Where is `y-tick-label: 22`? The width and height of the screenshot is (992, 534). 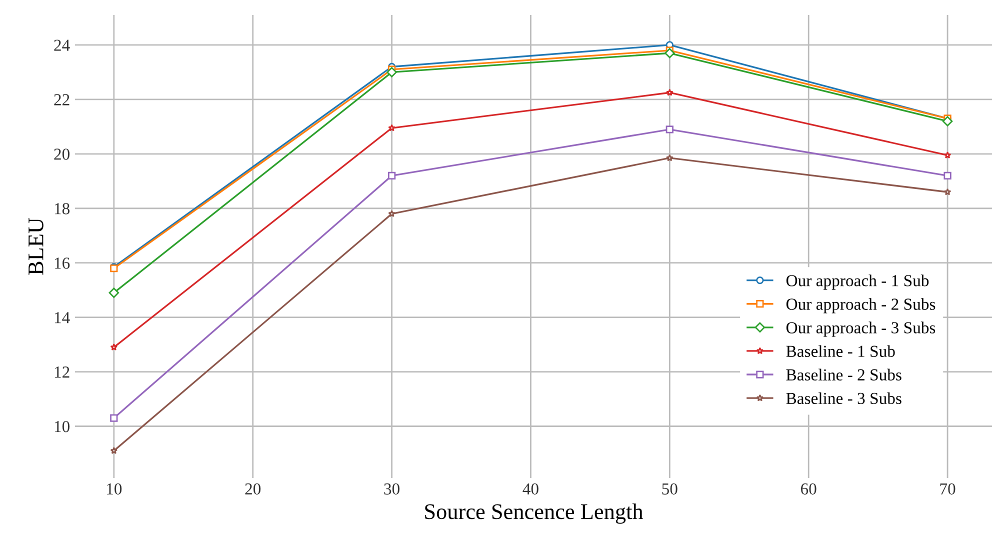 y-tick-label: 22 is located at coordinates (62, 100).